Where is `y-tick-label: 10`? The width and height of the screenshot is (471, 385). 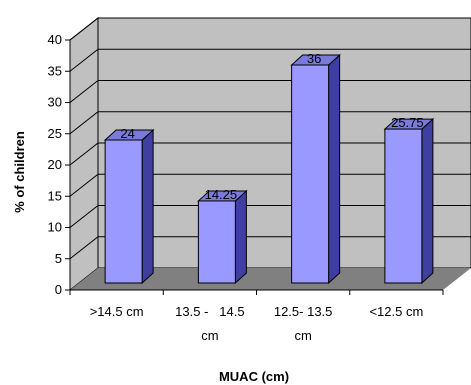 y-tick-label: 10 is located at coordinates (55, 227).